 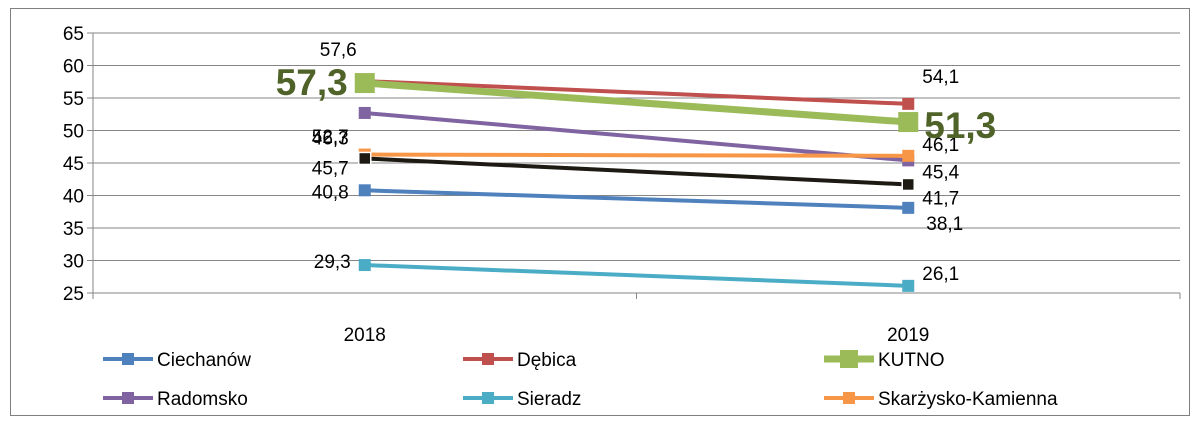 I want to click on y-tick-label: 30, so click(x=73, y=262).